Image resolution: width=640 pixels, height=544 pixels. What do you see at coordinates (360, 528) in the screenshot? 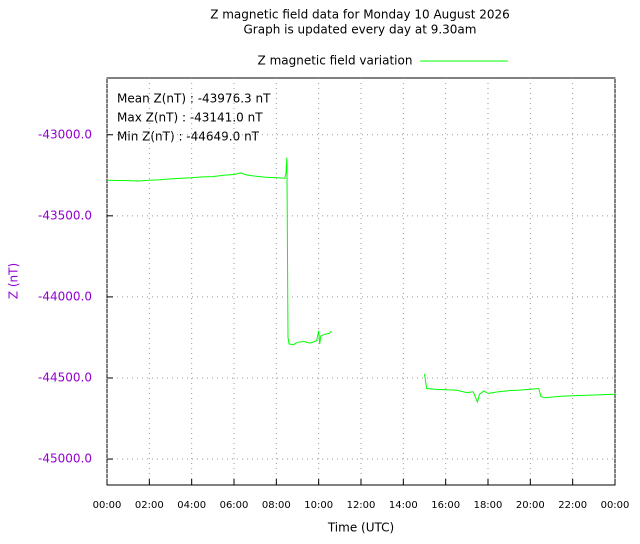
I see `x-axis-label: Time (UTC)` at bounding box center [360, 528].